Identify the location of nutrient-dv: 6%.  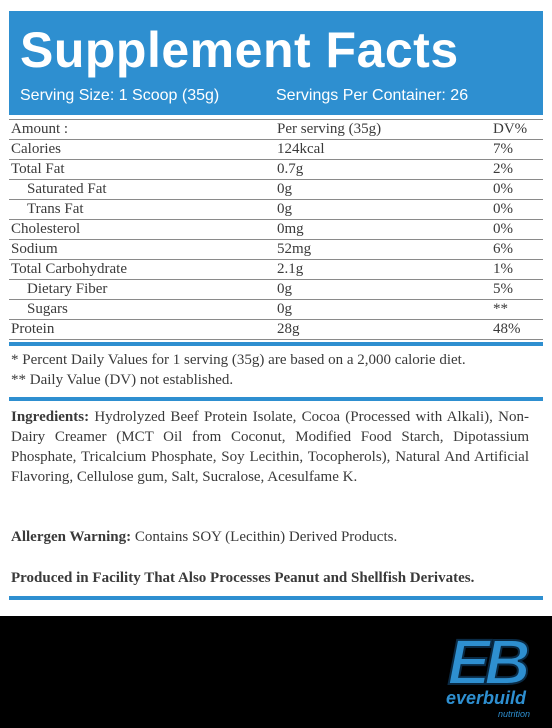
(517, 249).